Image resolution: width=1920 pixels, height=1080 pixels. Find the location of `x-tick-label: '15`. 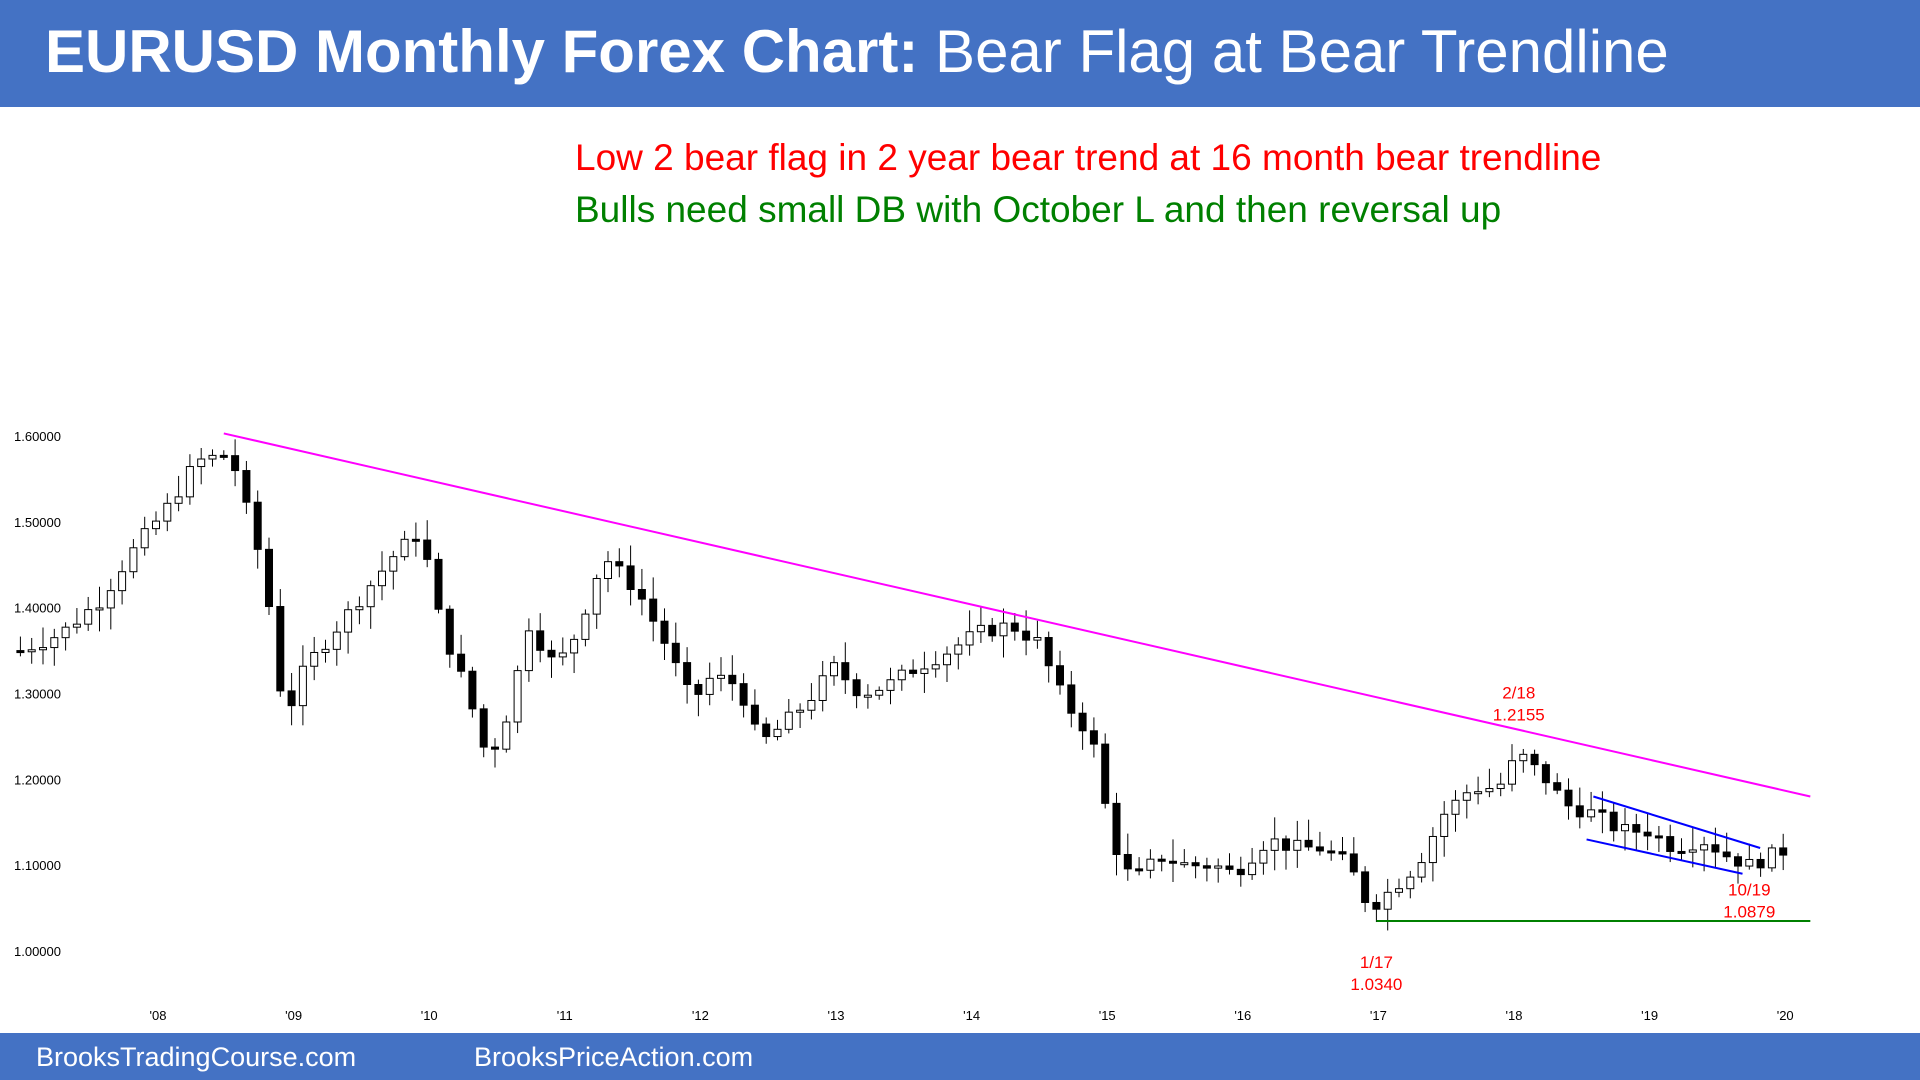

x-tick-label: '15 is located at coordinates (1107, 1015).